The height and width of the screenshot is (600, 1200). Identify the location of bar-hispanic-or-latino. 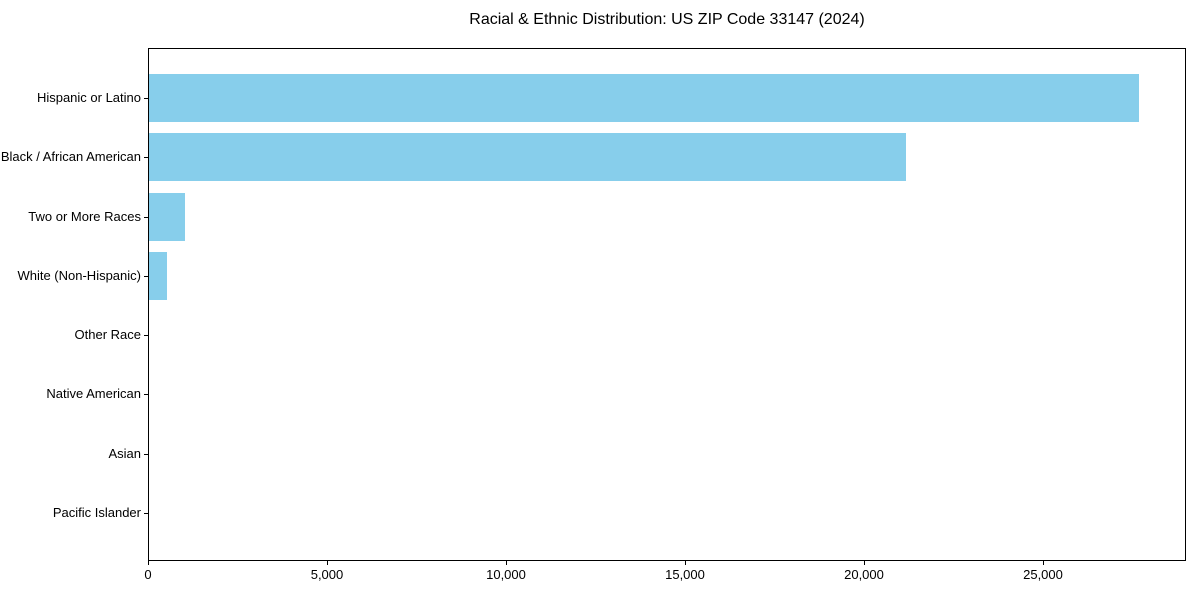
(644, 98).